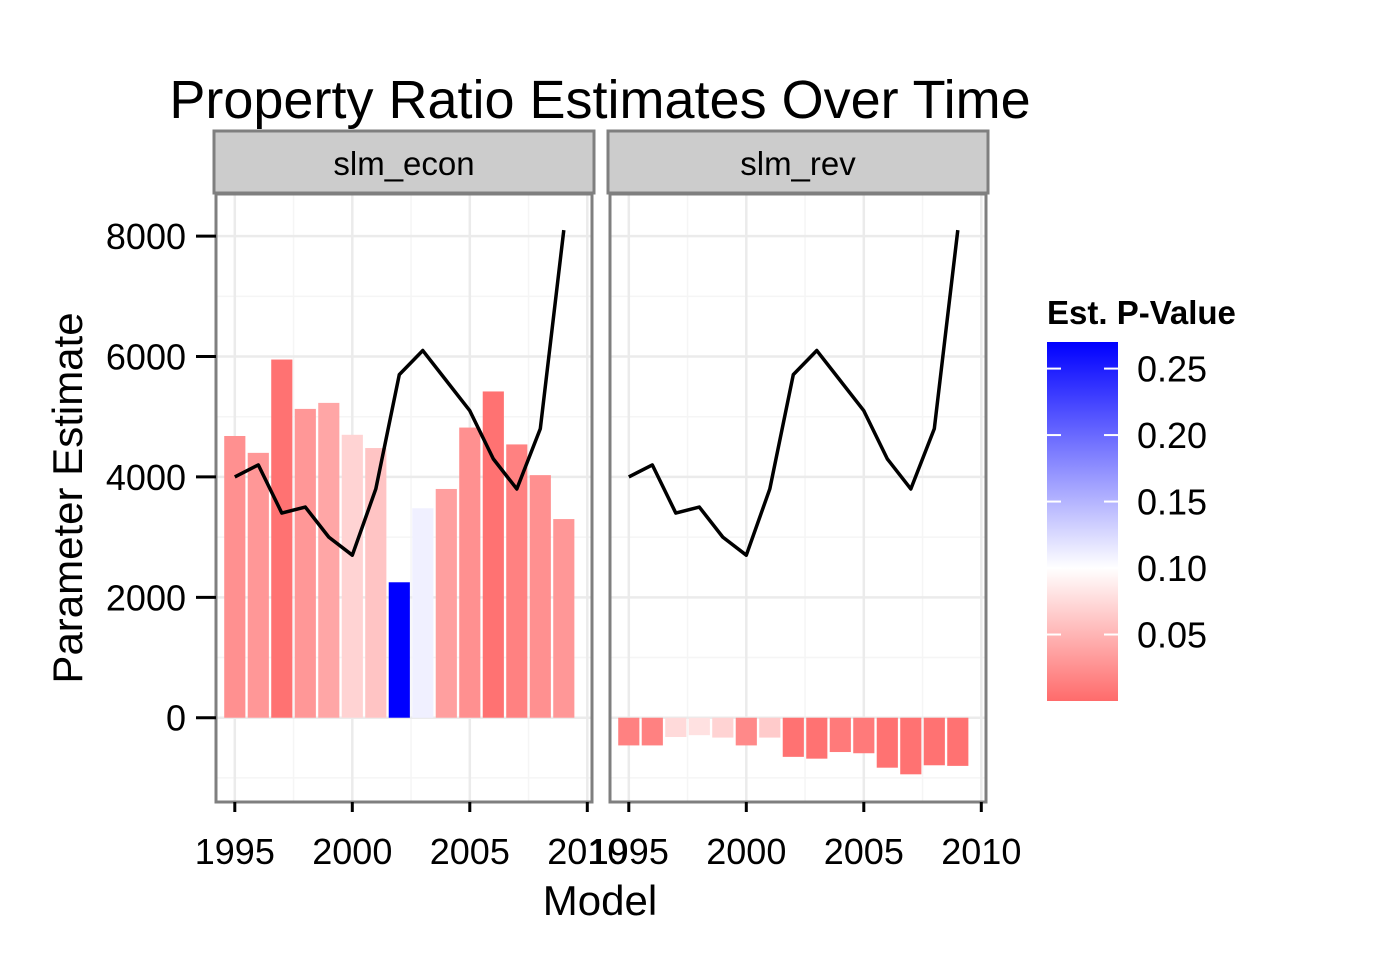 This screenshot has width=1396, height=961. I want to click on y-tick-label: 2000, so click(146, 597).